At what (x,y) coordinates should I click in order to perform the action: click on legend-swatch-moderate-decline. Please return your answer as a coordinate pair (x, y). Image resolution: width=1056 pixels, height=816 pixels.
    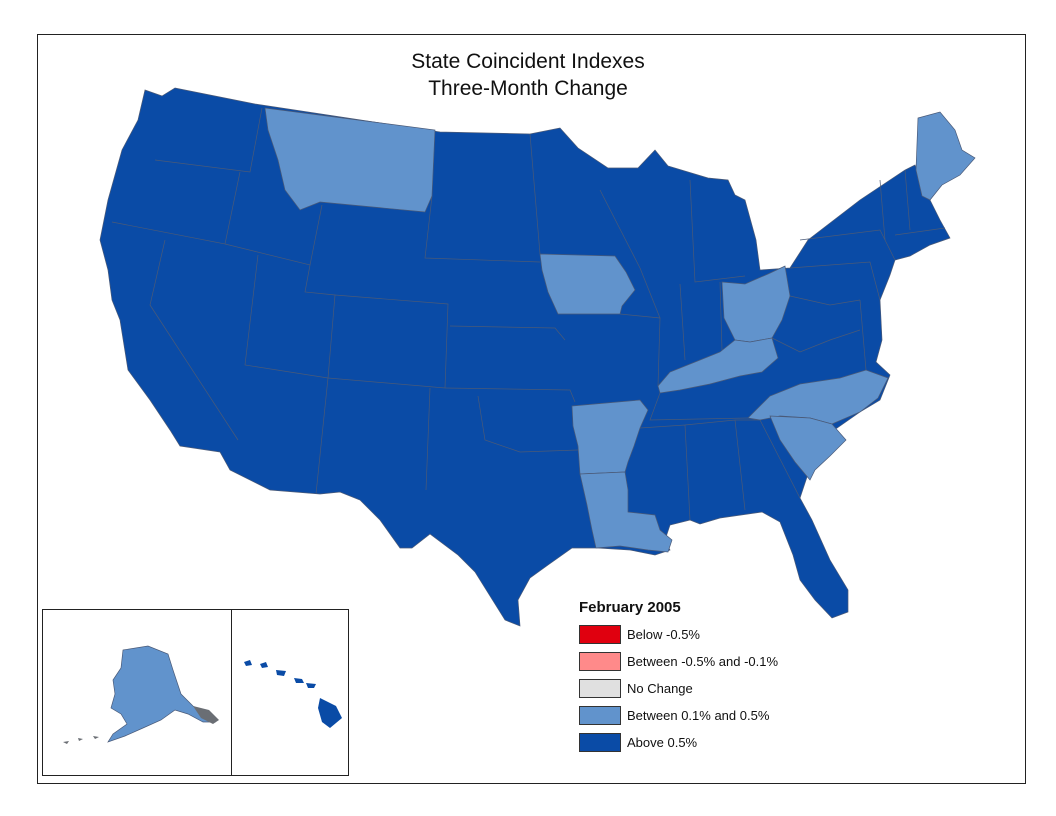
    Looking at the image, I should click on (600, 661).